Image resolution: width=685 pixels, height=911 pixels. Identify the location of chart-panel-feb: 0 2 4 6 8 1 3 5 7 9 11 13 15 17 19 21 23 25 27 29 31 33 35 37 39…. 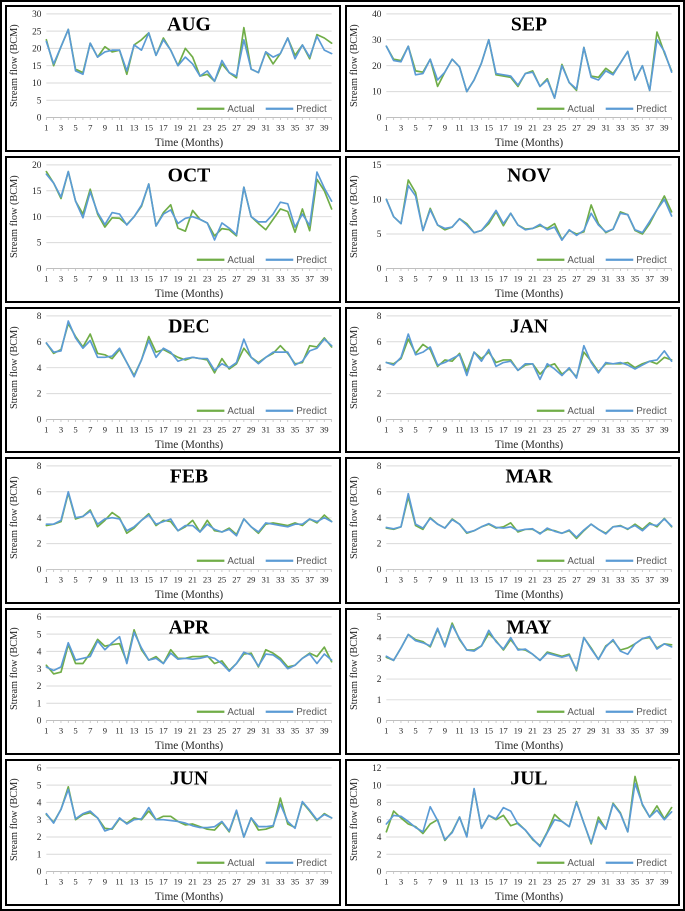
(173, 531).